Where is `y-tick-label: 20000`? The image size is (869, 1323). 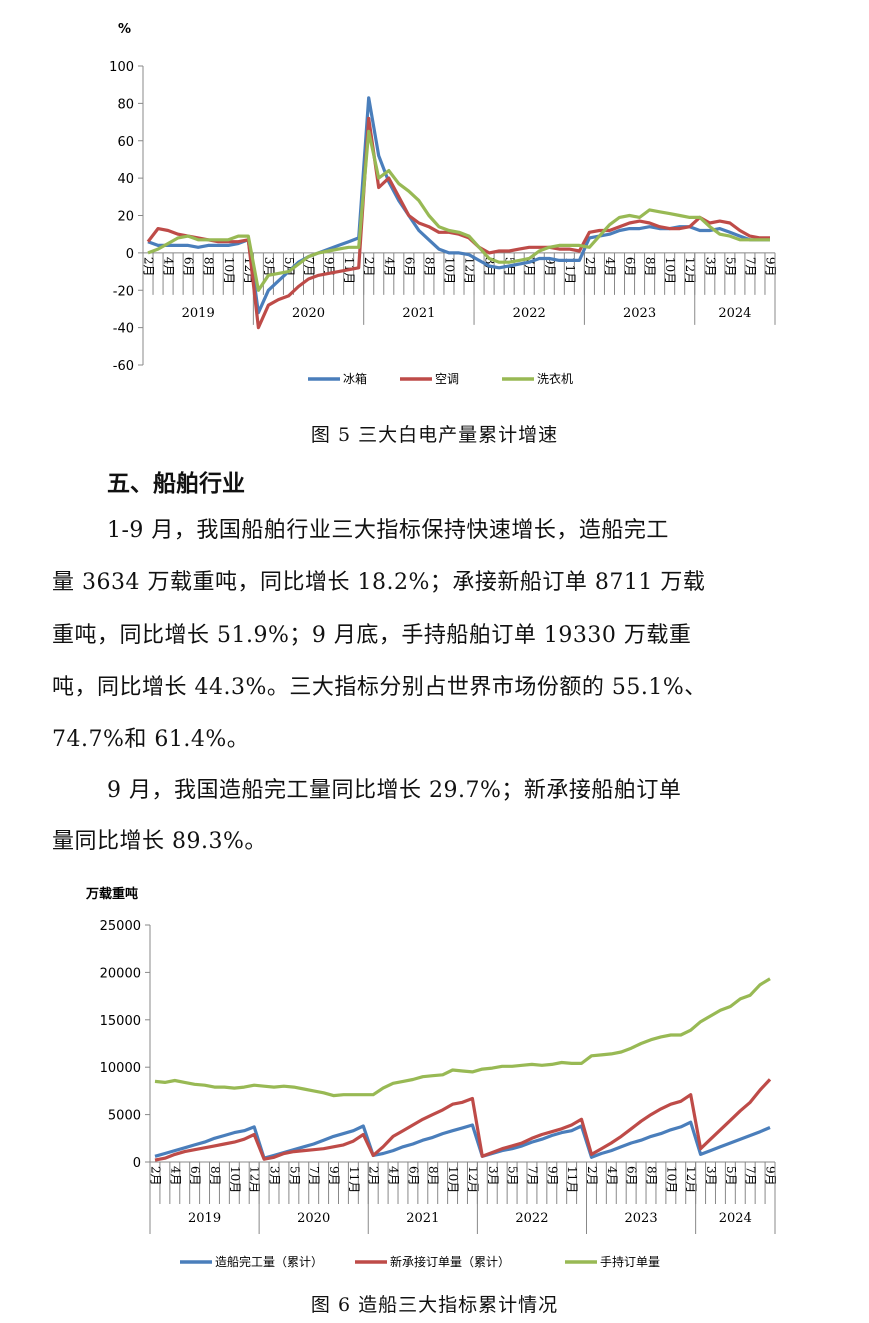
y-tick-label: 20000 is located at coordinates (120, 973).